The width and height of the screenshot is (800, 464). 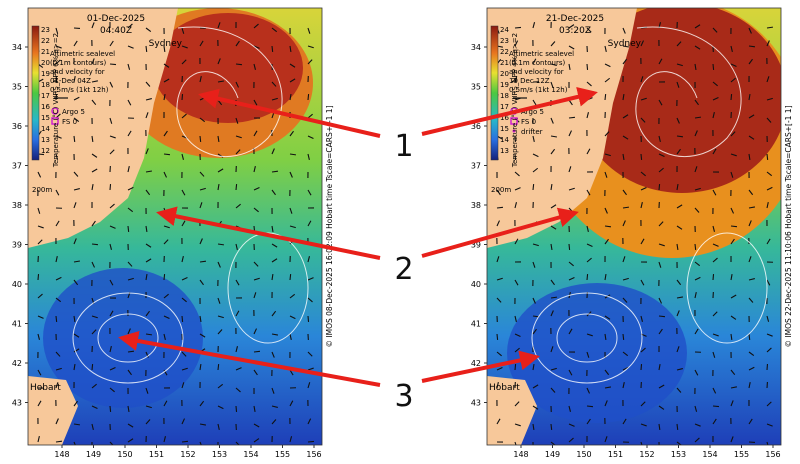 I want to click on colorbar-tick-label: 24, so click(x=504, y=30).